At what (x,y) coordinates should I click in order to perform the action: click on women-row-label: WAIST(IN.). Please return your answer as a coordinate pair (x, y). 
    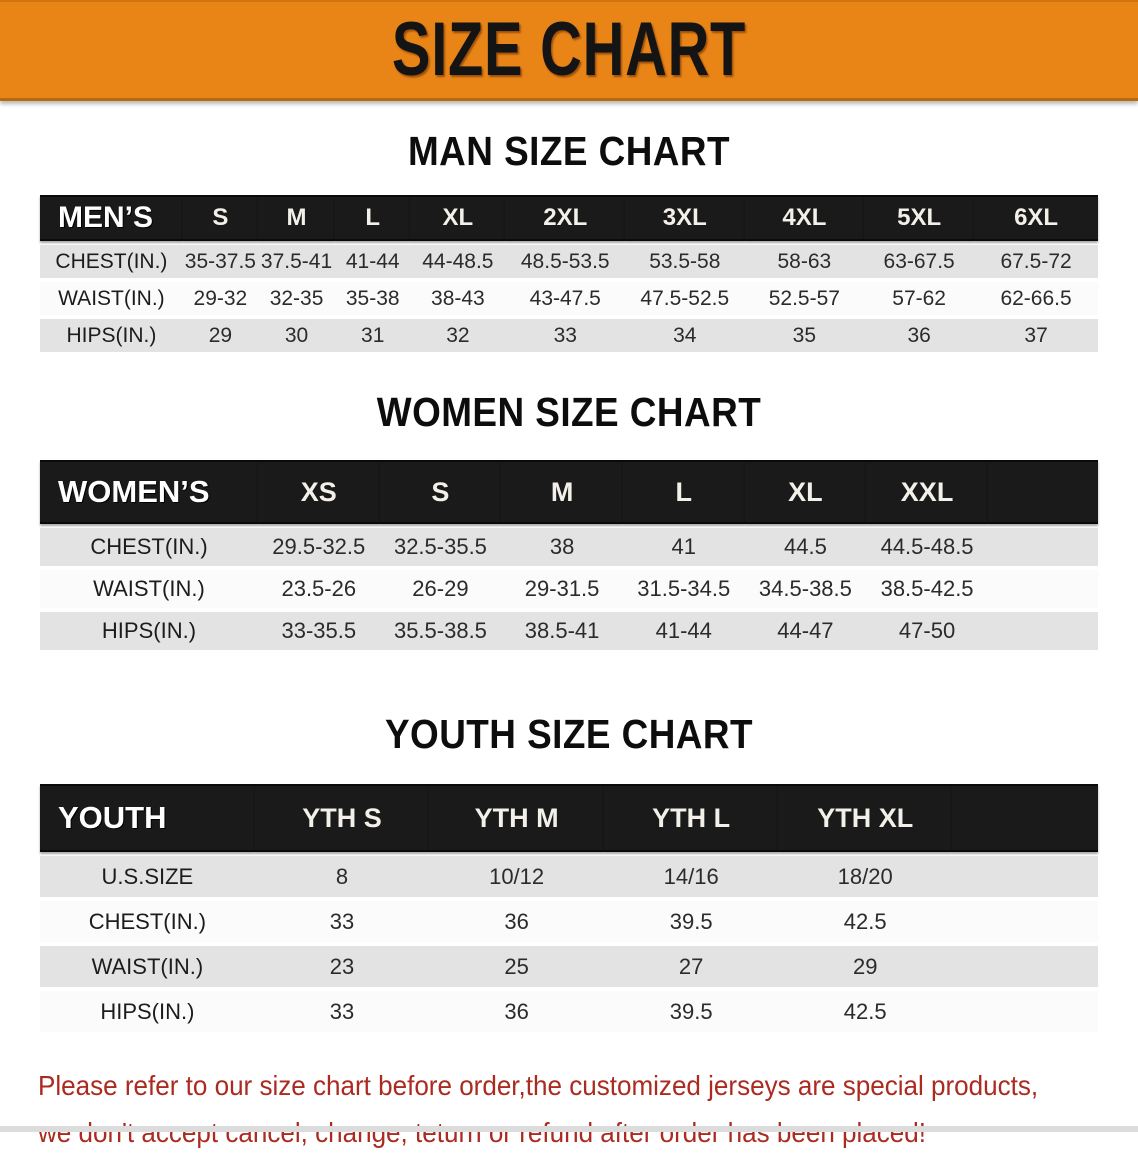
    Looking at the image, I should click on (149, 589).